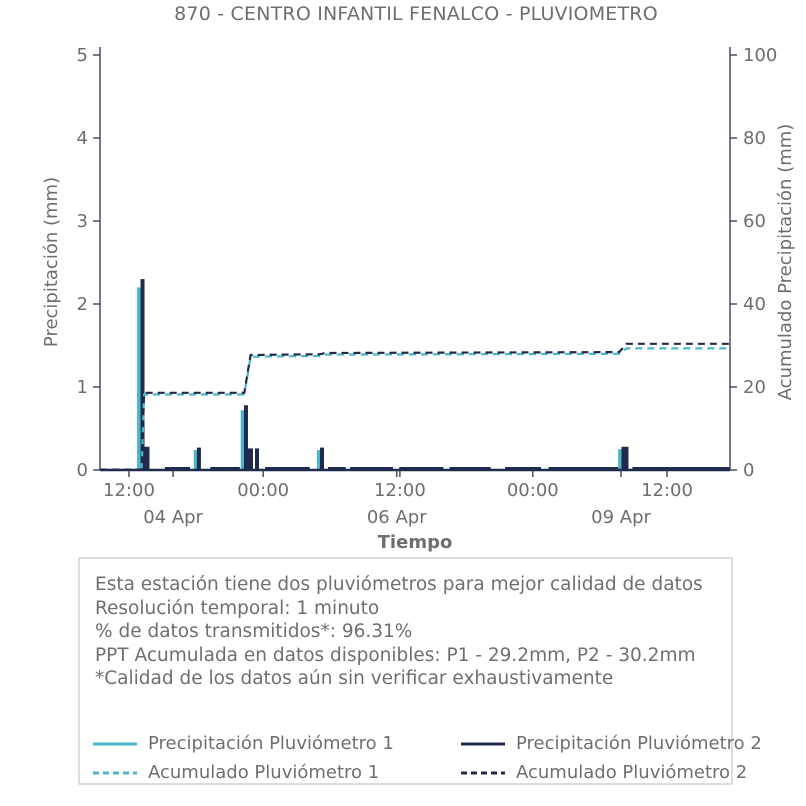  Describe the element at coordinates (115, 772) in the screenshot. I see `legend-line-sample-acum-p1` at that location.